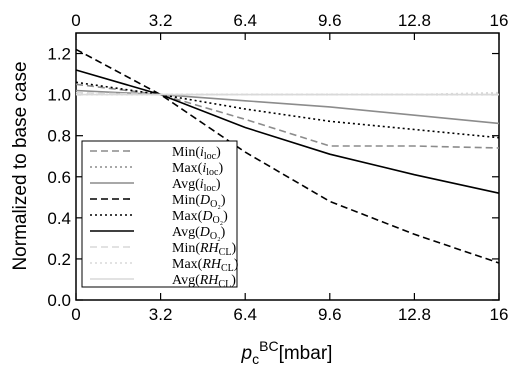  What do you see at coordinates (330, 20) in the screenshot?
I see `top-tick-label: 9.6` at bounding box center [330, 20].